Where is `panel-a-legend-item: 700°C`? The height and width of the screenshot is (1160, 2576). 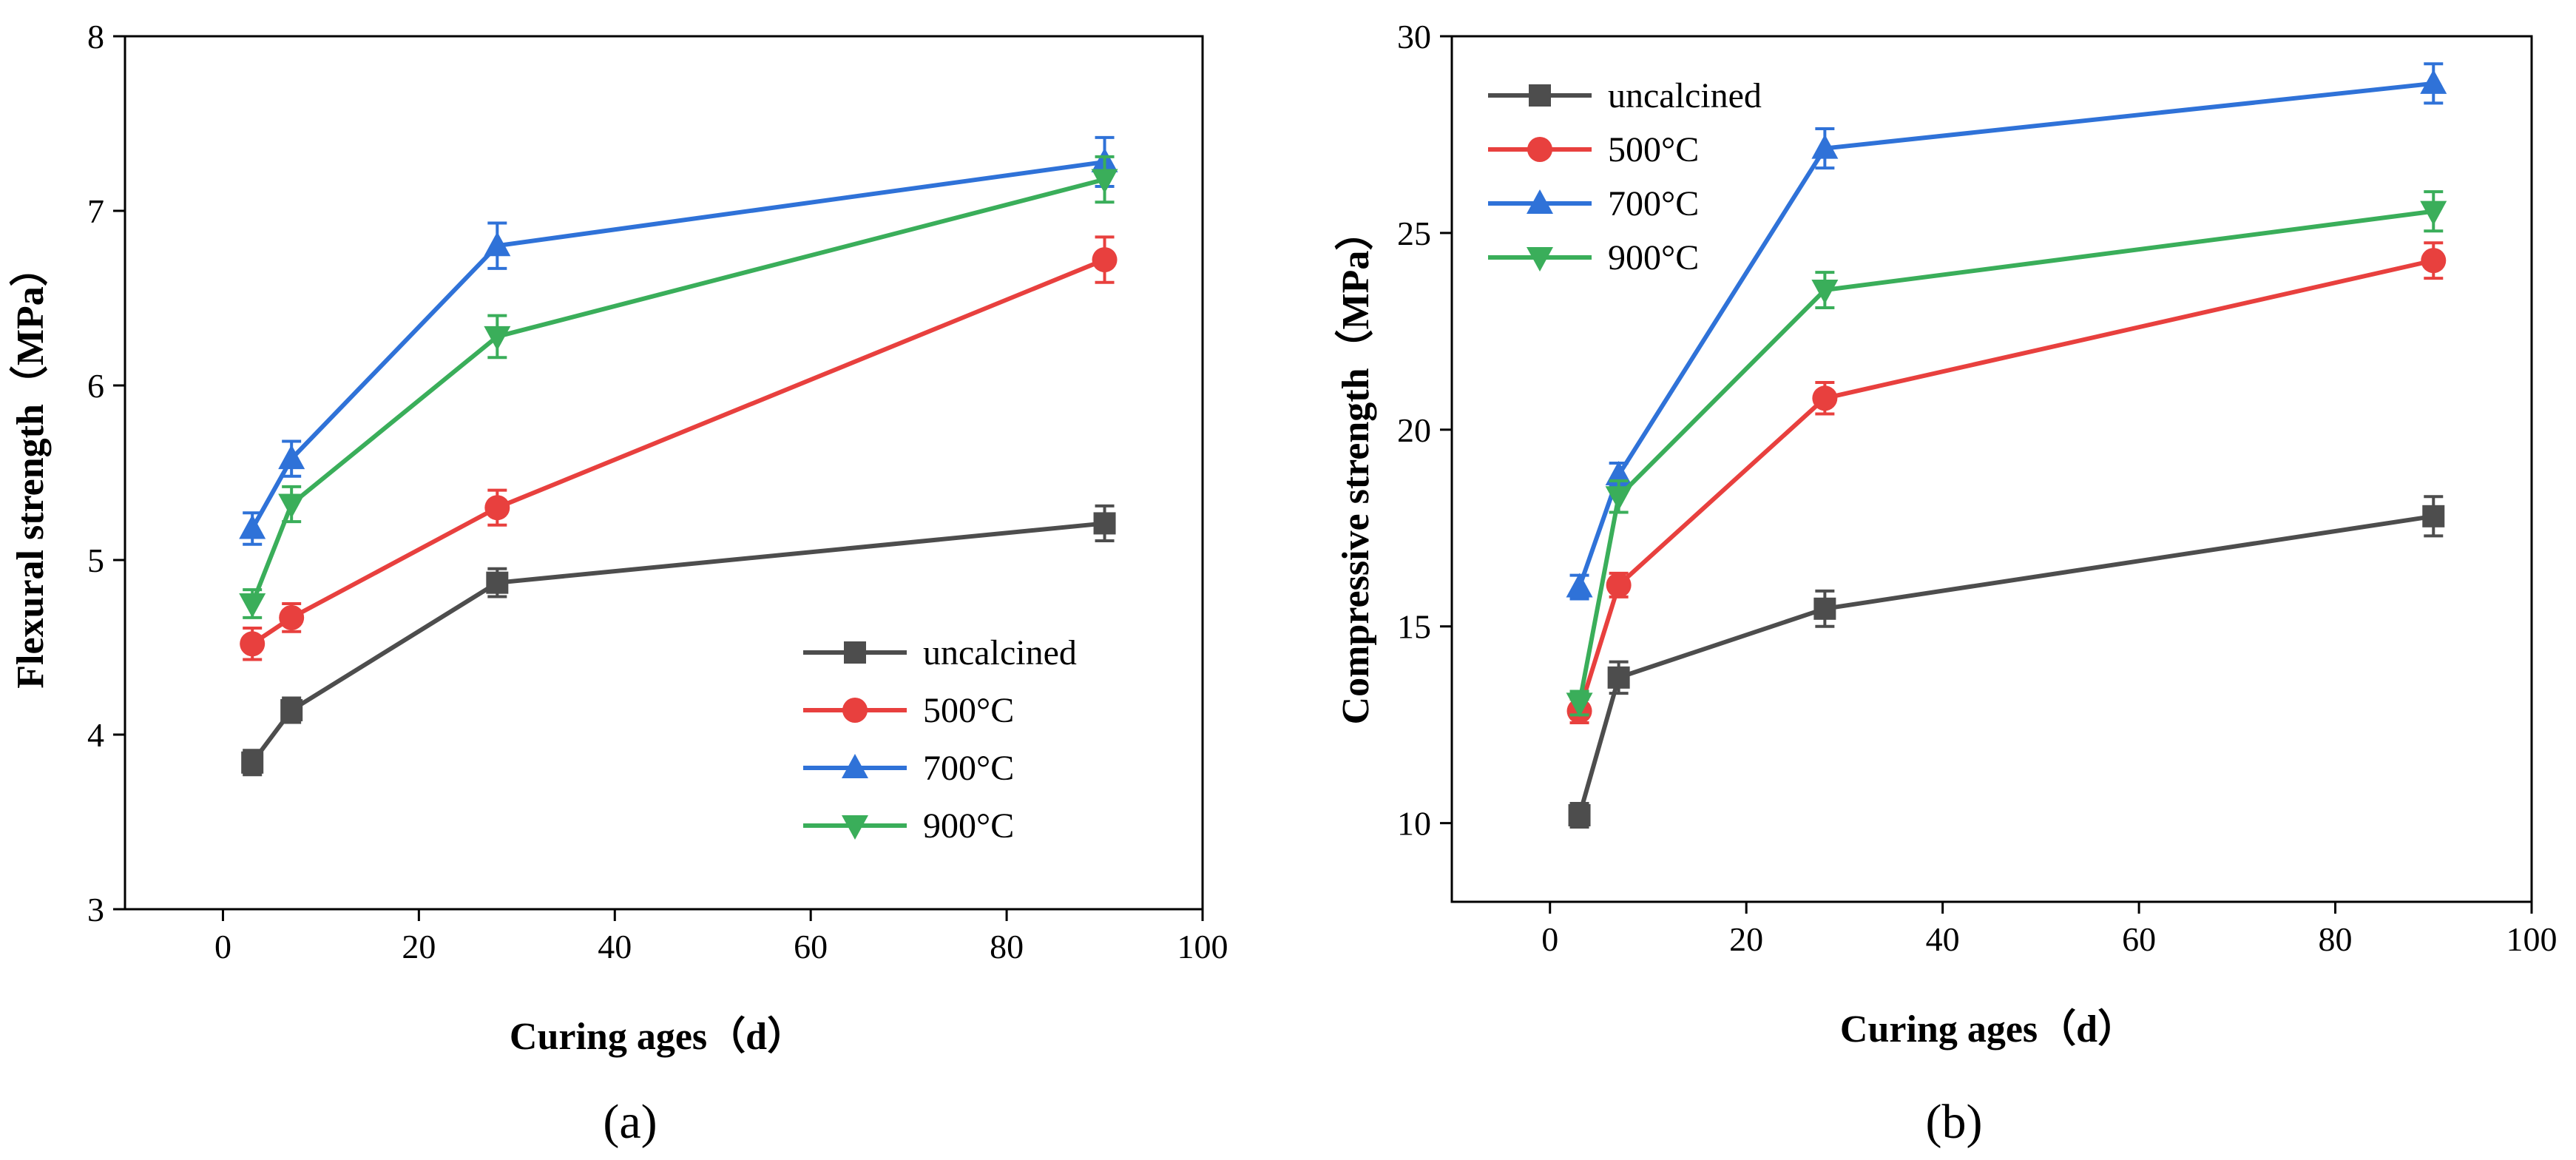
panel-a-legend-item: 700°C is located at coordinates (908, 768).